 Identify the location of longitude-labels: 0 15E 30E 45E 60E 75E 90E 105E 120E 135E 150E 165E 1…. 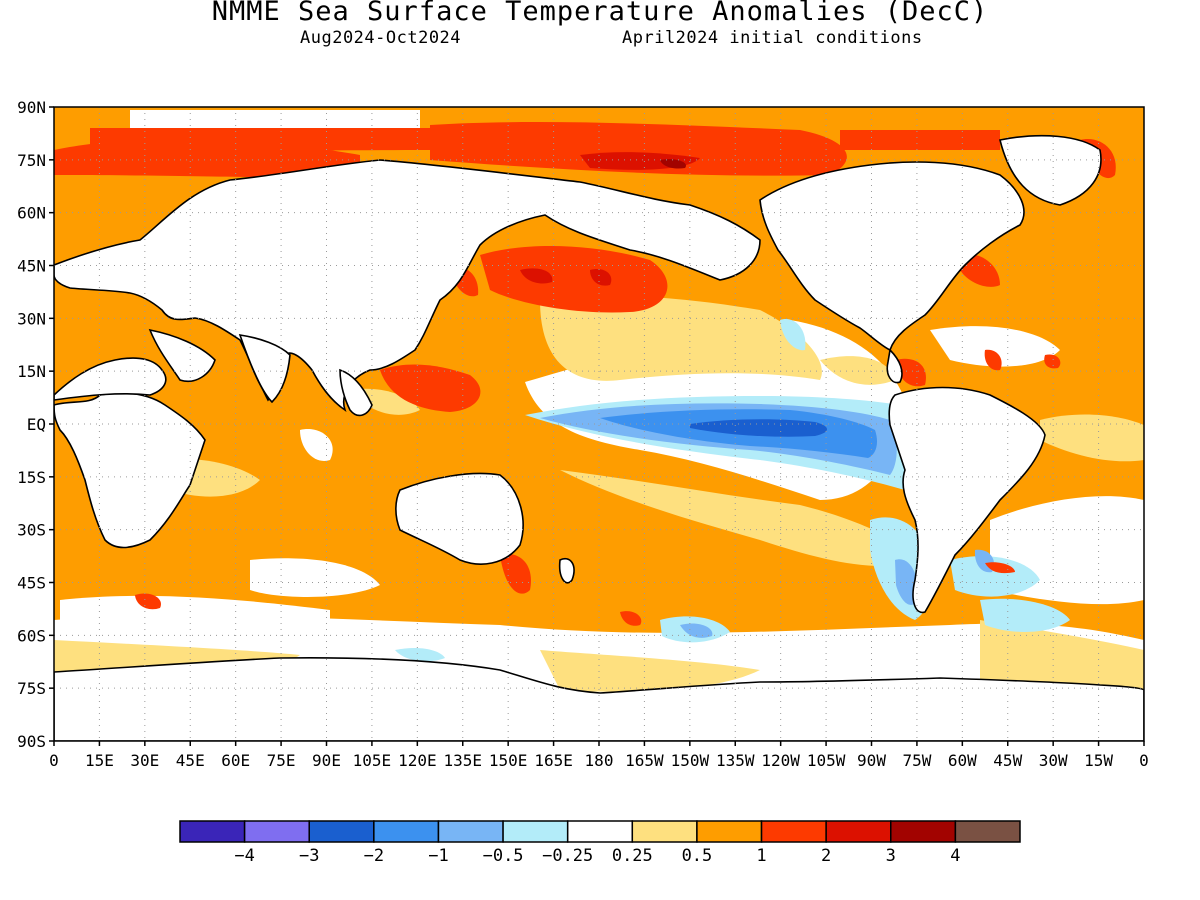
(599, 760).